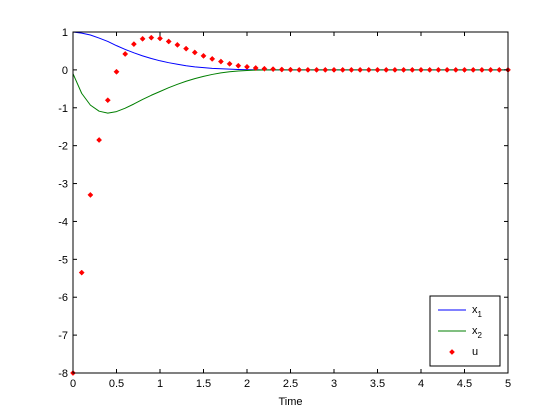  Describe the element at coordinates (63, 298) in the screenshot. I see `y-tick-label: -6` at that location.